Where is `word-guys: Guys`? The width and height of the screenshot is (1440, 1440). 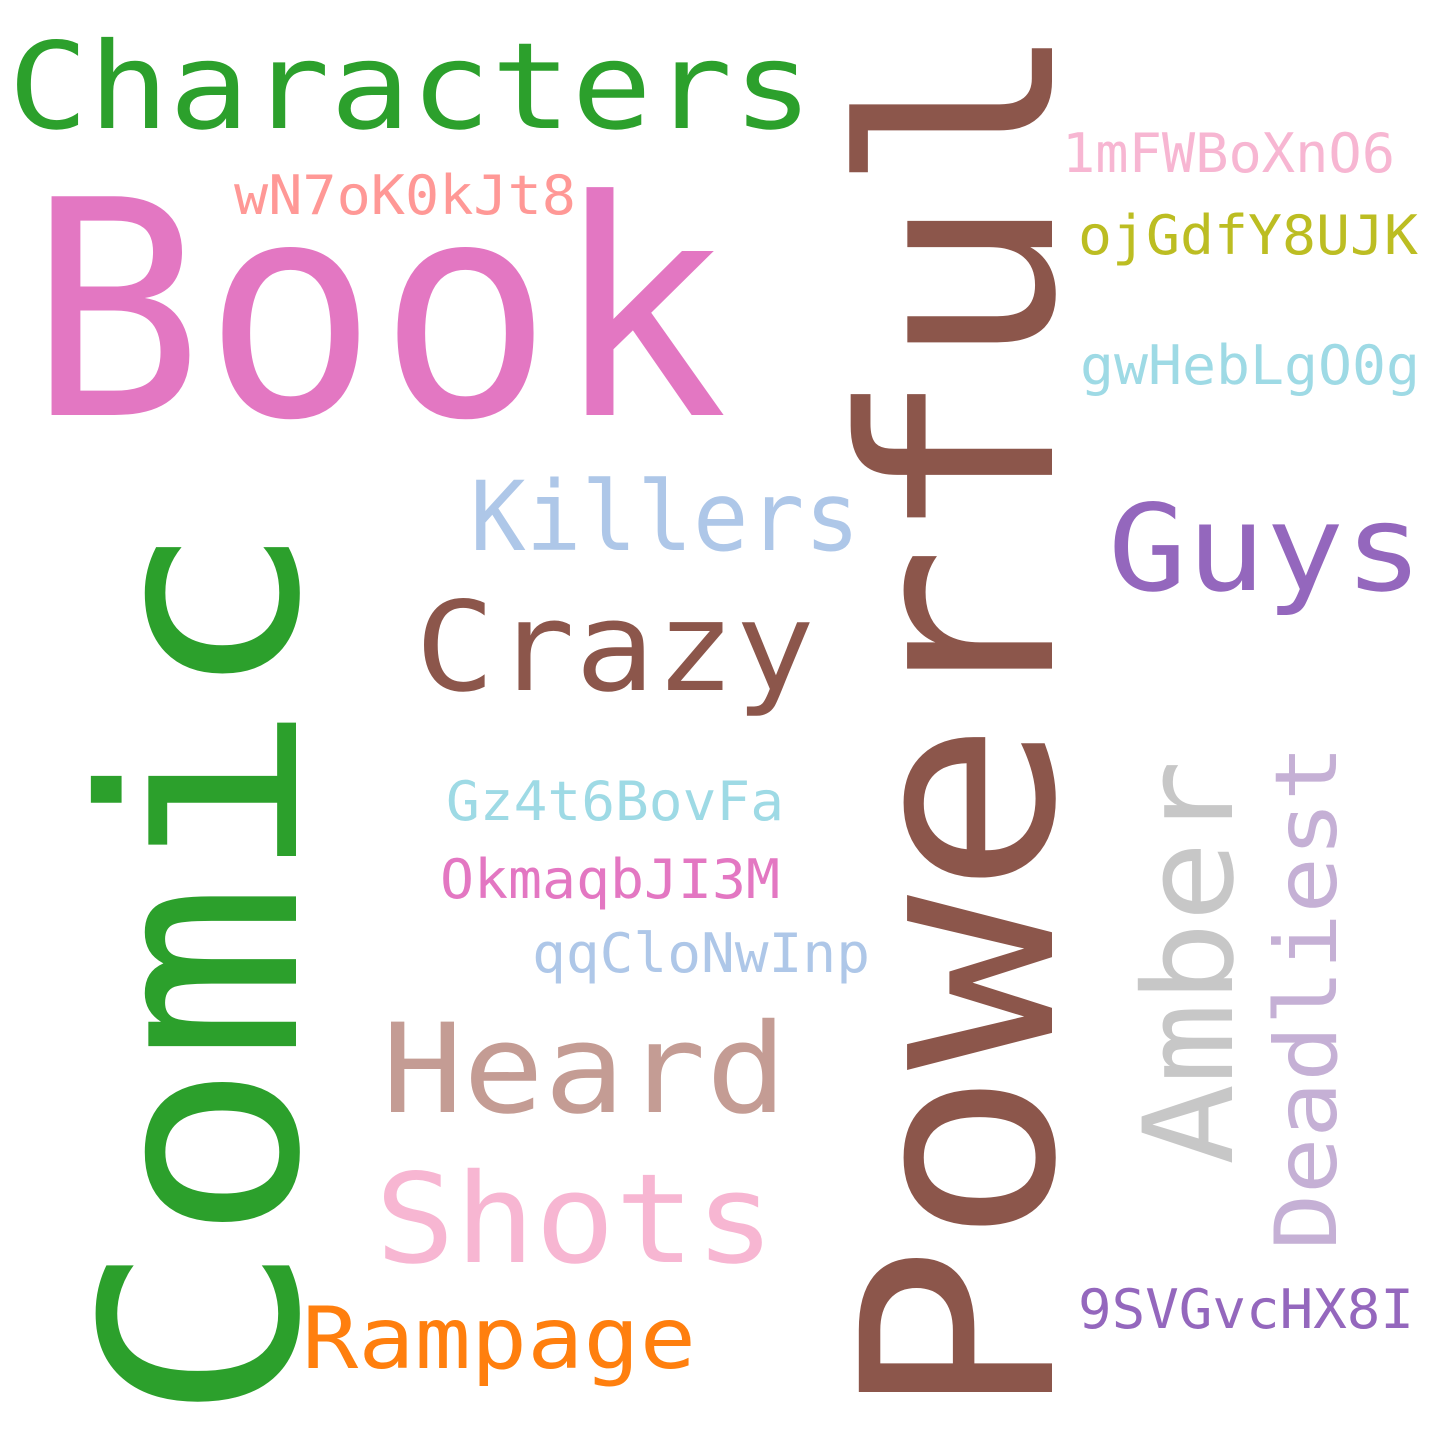 word-guys: Guys is located at coordinates (1265, 549).